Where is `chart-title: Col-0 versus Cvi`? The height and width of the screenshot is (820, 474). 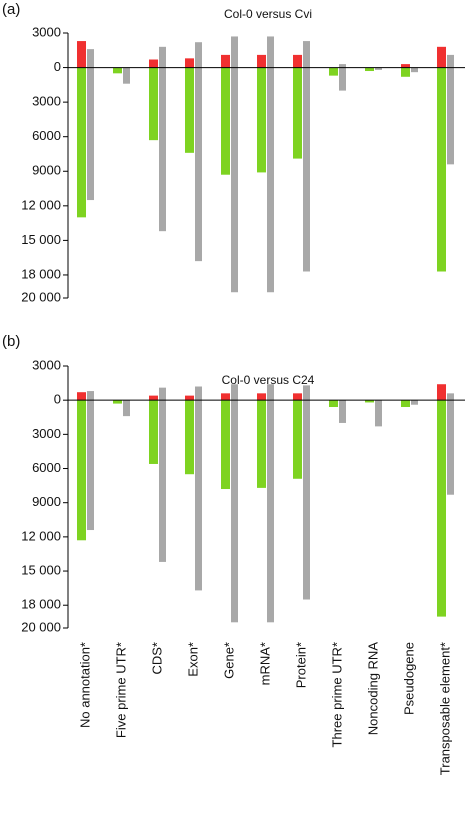
chart-title: Col-0 versus Cvi is located at coordinates (268, 14).